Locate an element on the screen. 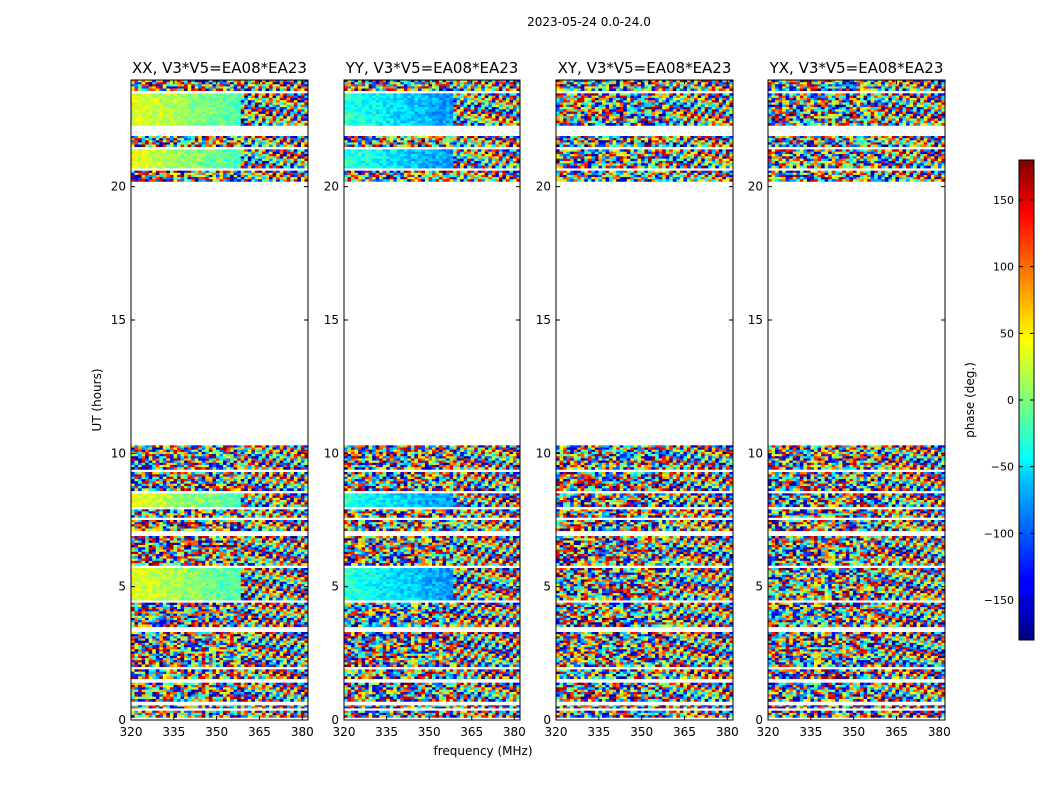  colorbar-tick-label: −100 is located at coordinates (999, 533).